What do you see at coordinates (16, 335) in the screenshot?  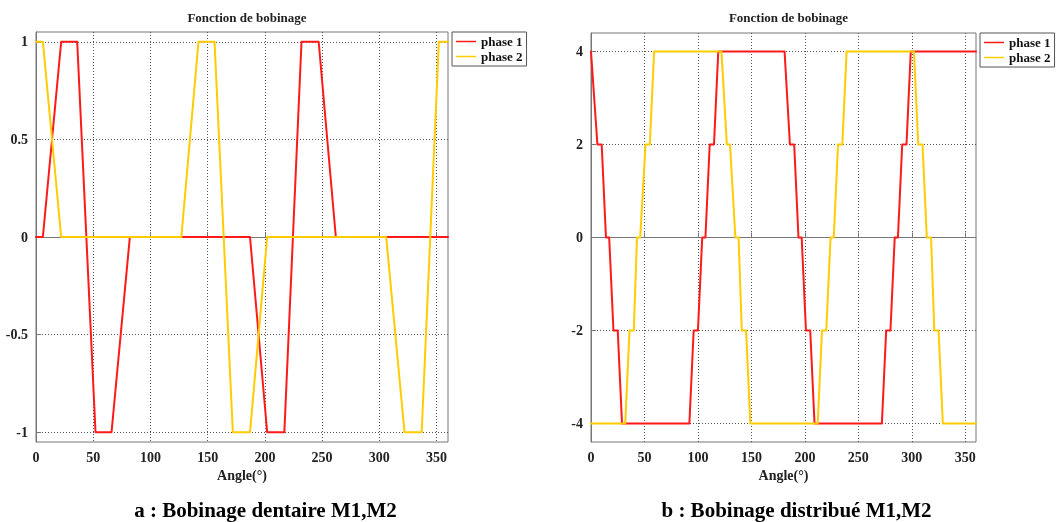 I see `y-tick-label: -0.5` at bounding box center [16, 335].